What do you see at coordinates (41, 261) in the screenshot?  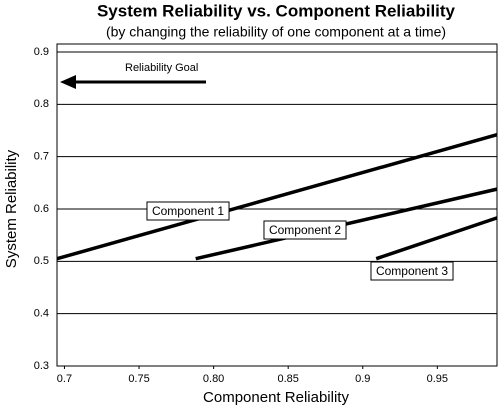 I see `y-tick-label: 0.5` at bounding box center [41, 261].